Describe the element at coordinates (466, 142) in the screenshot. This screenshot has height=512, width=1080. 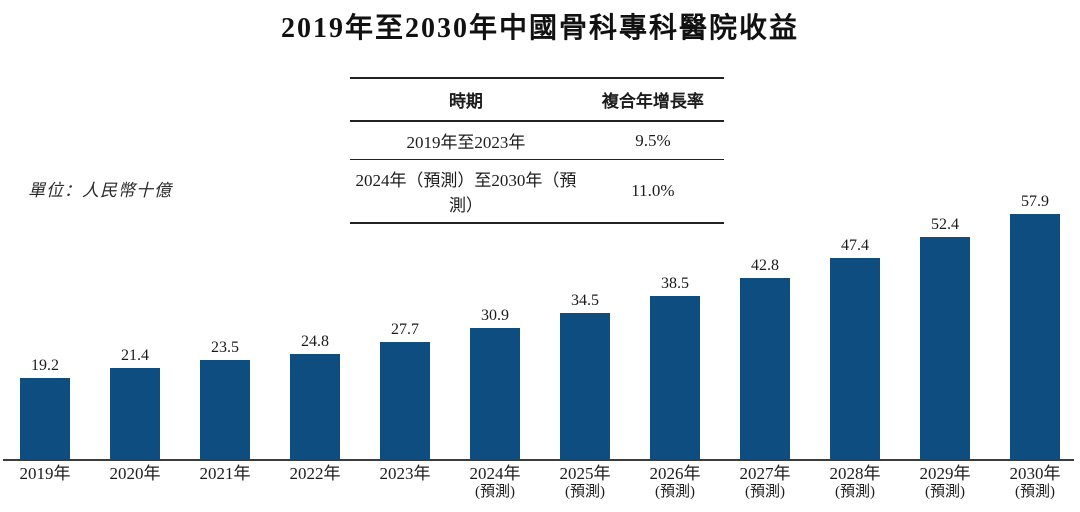
I see `cagr-row-period: 2019年至2023年` at that location.